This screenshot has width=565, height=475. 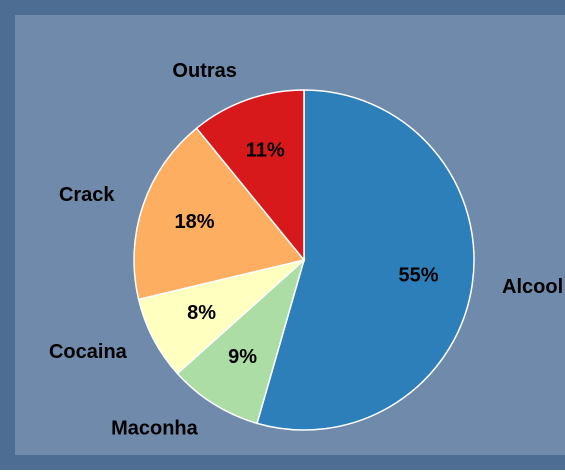 What do you see at coordinates (418, 275) in the screenshot?
I see `value-label: 55%` at bounding box center [418, 275].